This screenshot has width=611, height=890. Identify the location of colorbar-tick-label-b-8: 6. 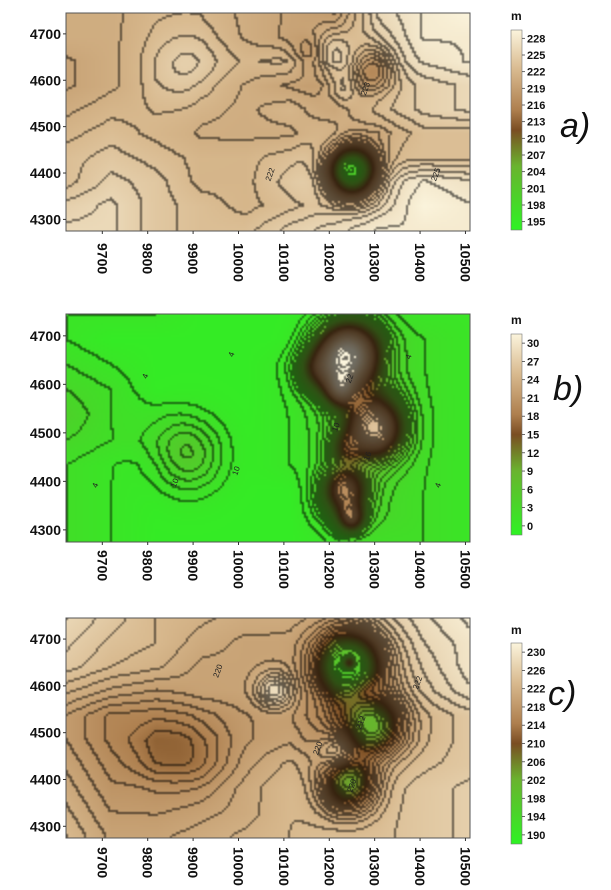
(530, 490).